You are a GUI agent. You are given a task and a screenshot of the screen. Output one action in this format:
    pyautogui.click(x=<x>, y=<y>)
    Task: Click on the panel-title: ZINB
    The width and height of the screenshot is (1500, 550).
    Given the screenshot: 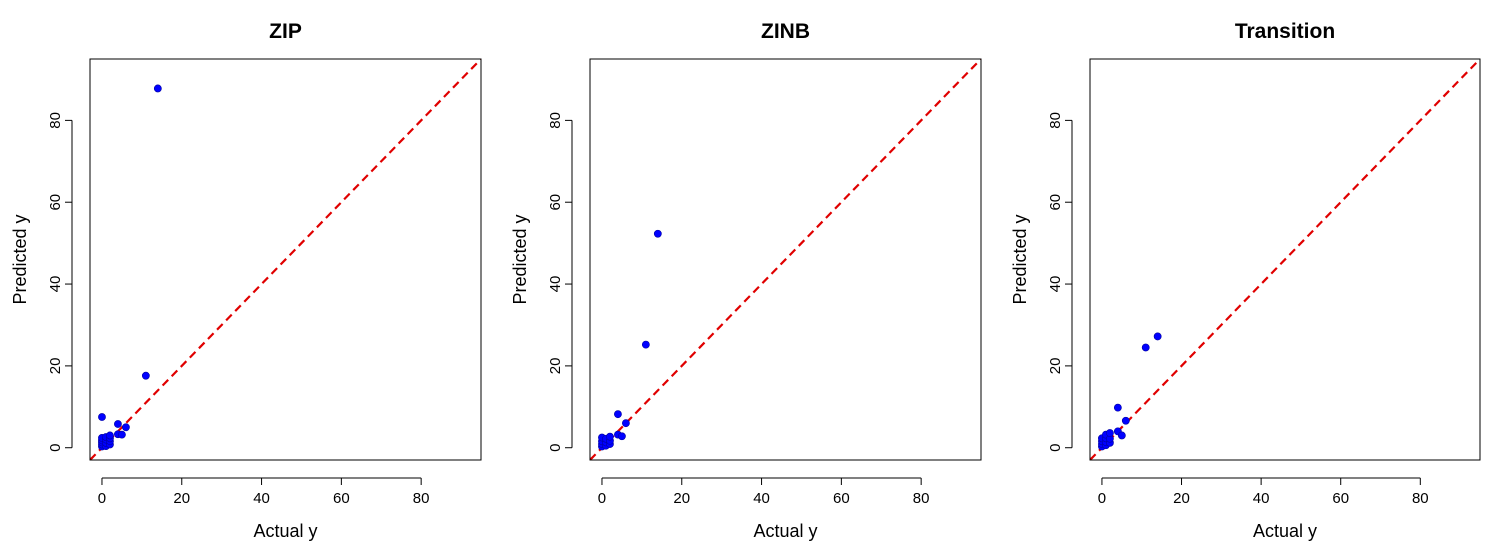 What is the action you would take?
    pyautogui.click(x=785, y=31)
    